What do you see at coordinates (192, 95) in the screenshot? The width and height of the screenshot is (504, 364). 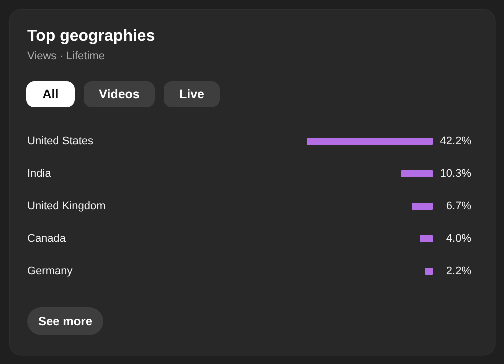 I see `text: Live` at bounding box center [192, 95].